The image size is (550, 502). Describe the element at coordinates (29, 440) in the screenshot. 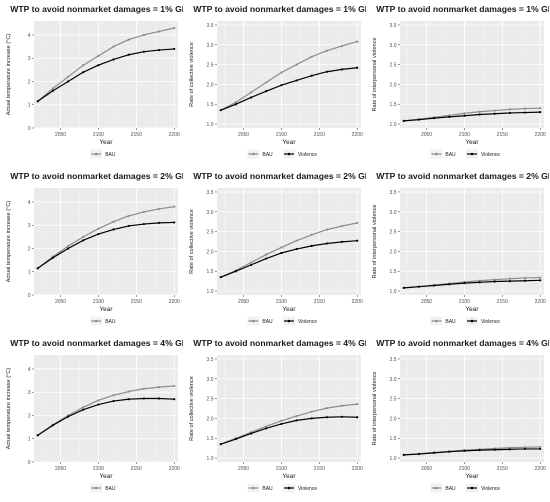

I see `y-tick-label: 1` at that location.